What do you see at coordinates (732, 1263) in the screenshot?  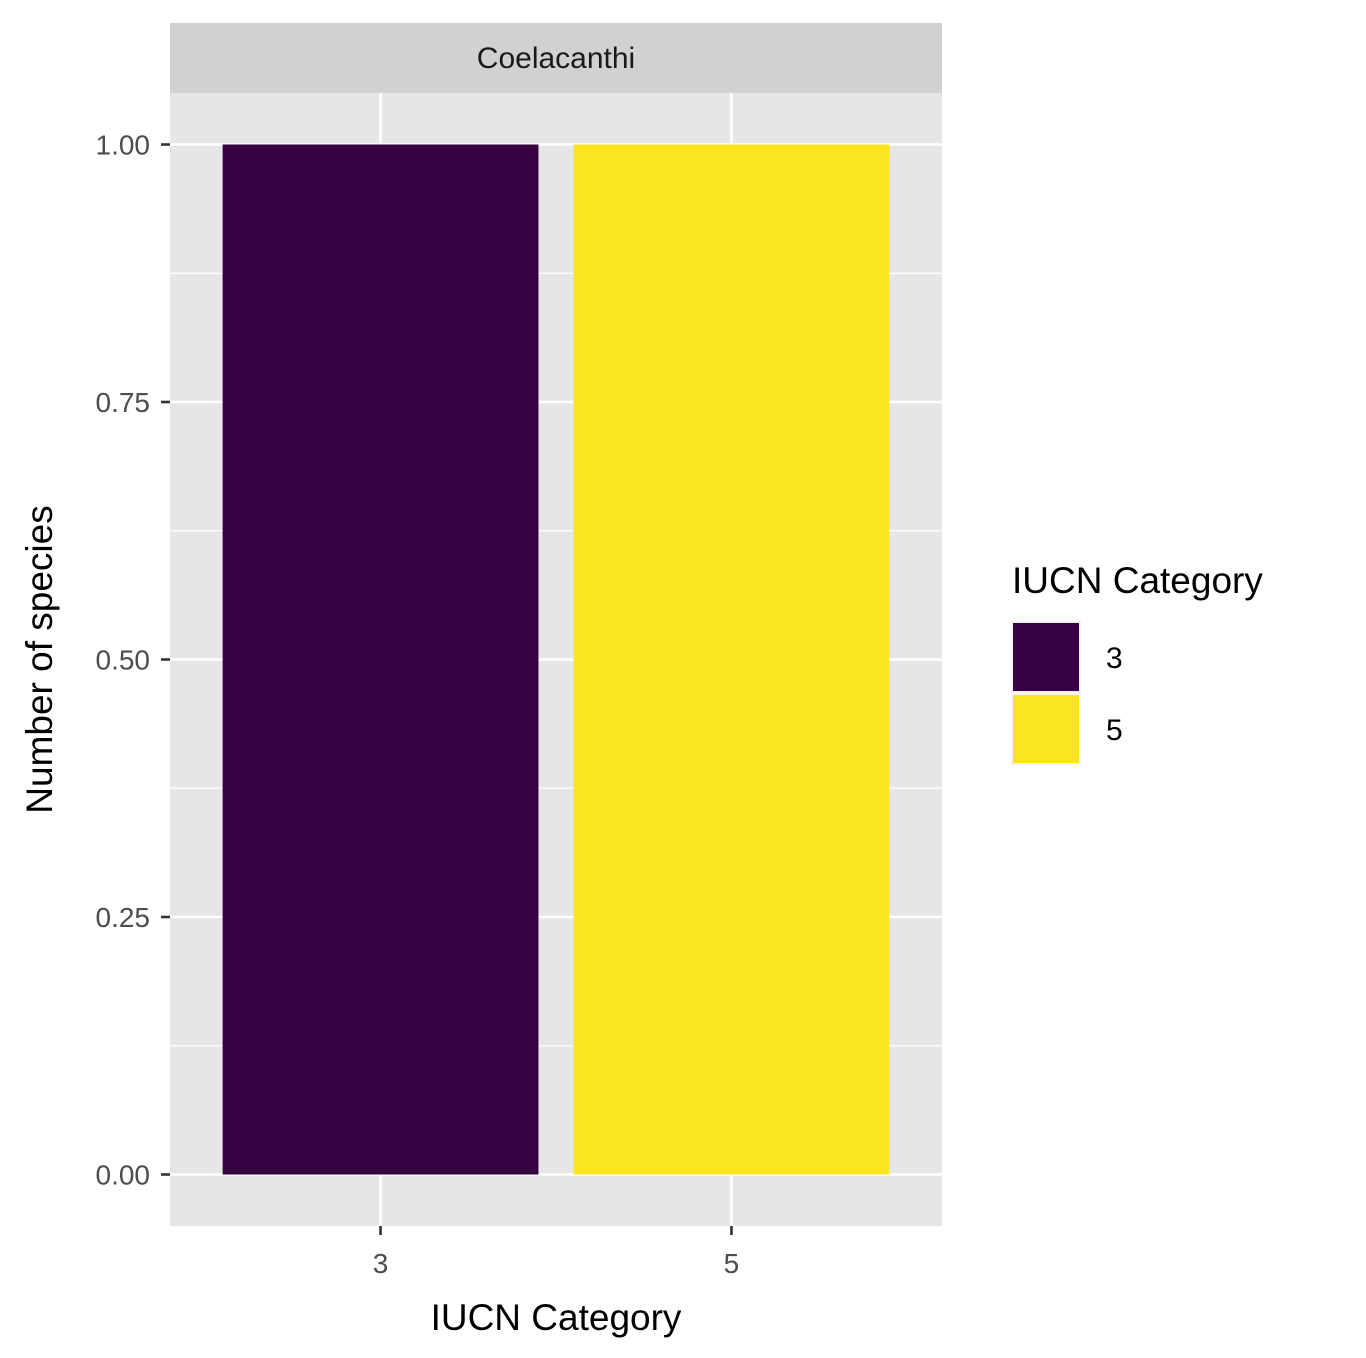 I see `x-tick-label: 5` at bounding box center [732, 1263].